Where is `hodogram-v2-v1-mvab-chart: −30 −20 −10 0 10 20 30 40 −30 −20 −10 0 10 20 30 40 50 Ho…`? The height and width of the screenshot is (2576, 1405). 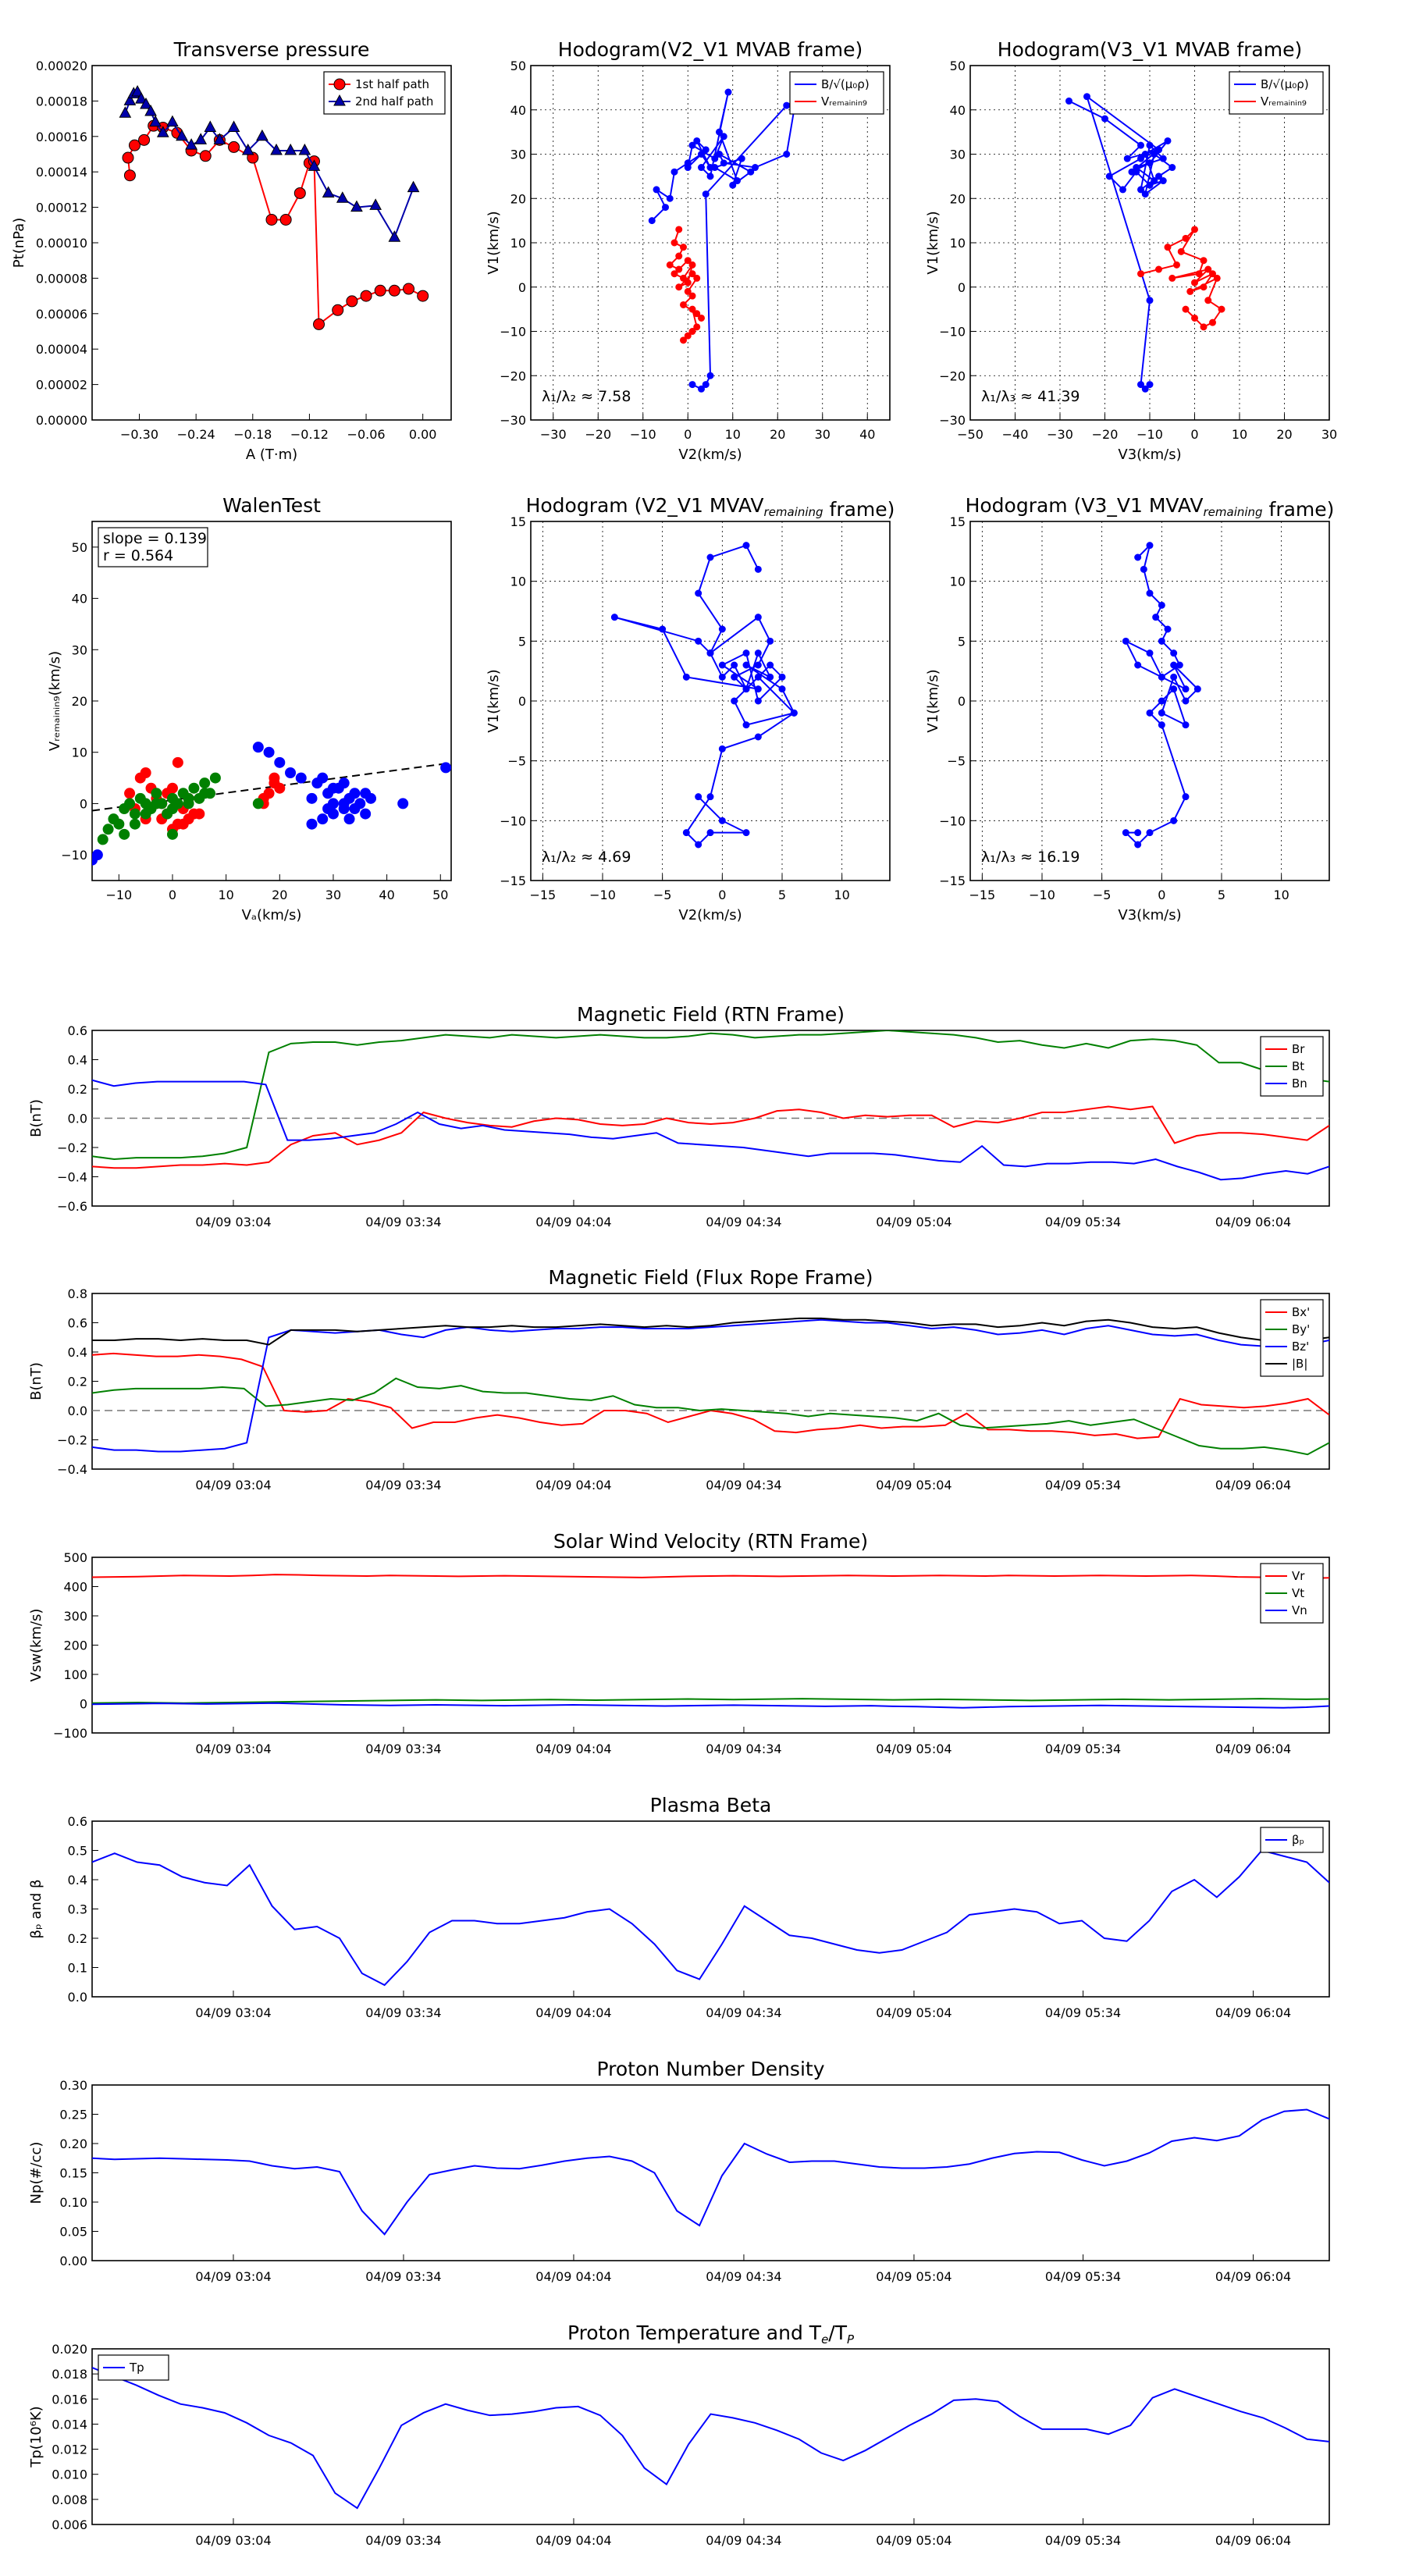
hodogram-v2-v1-mvab-chart: −30 −20 −10 0 10 20 30 40 −30 −20 −10 0 10 20 30 40 50 Ho… is located at coordinates (688, 250).